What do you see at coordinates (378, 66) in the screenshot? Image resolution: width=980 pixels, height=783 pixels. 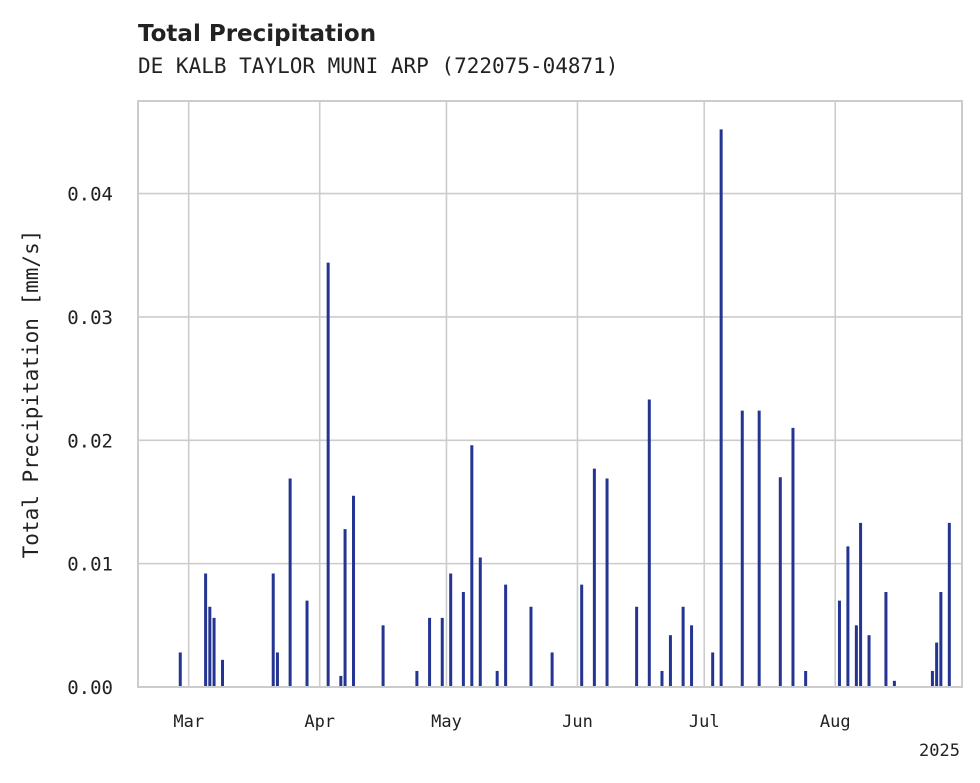 I see `chart-subtitle: DE KALB TAYLOR MUNI ARP (722075-04871)` at bounding box center [378, 66].